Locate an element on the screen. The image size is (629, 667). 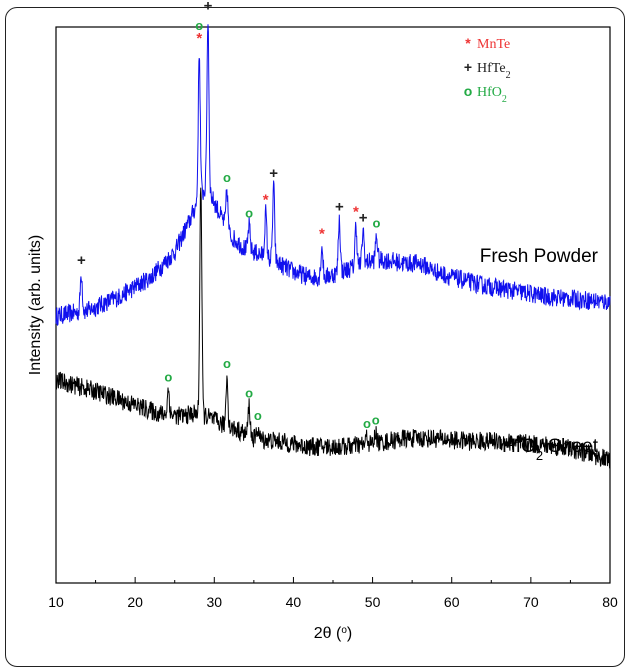
legend-symbol: + is located at coordinates (468, 67).